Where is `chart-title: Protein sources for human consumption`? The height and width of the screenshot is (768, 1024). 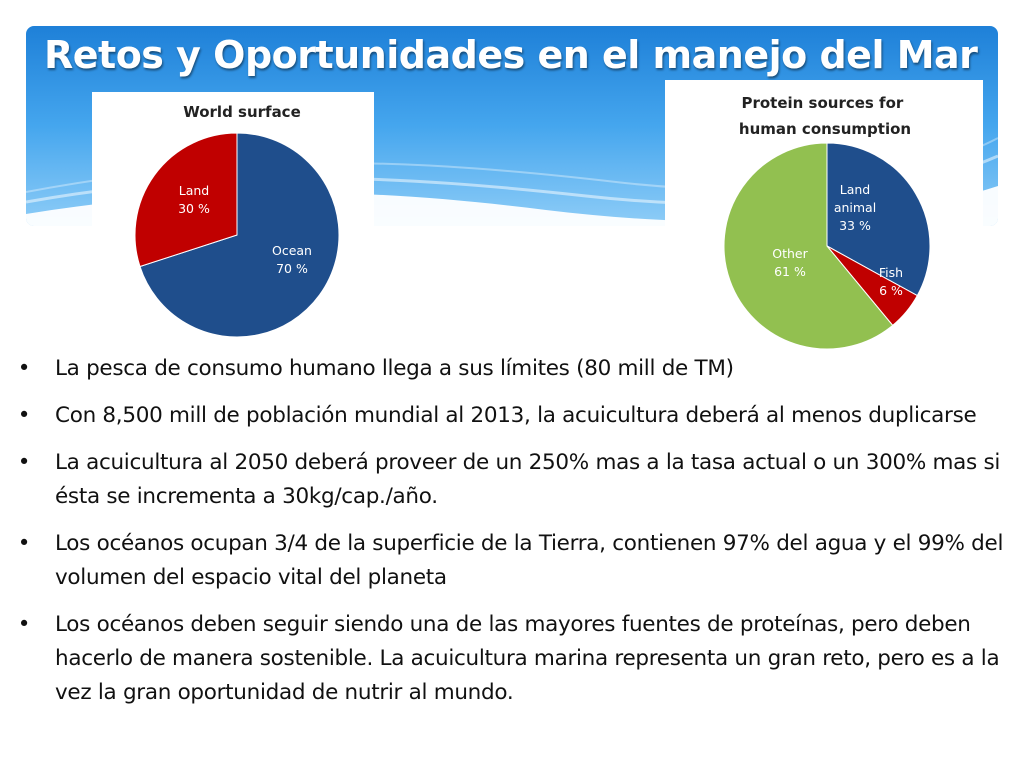
chart-title: Protein sources for human consumption is located at coordinates (825, 116).